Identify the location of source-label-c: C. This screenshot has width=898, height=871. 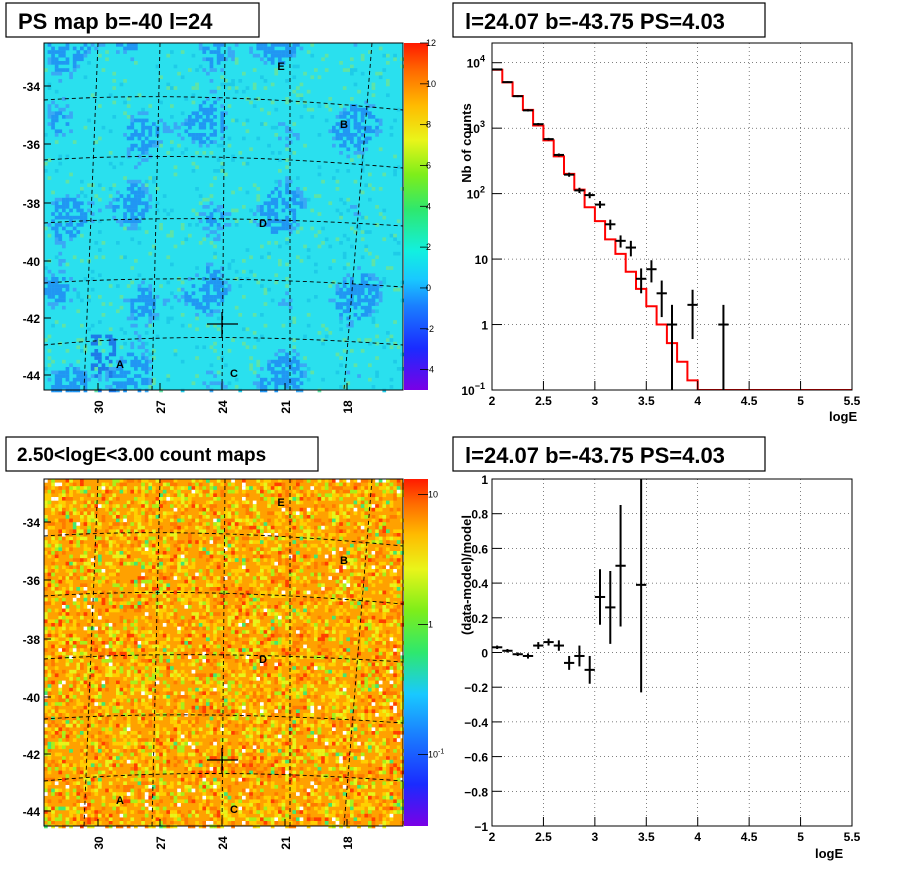
(234, 810).